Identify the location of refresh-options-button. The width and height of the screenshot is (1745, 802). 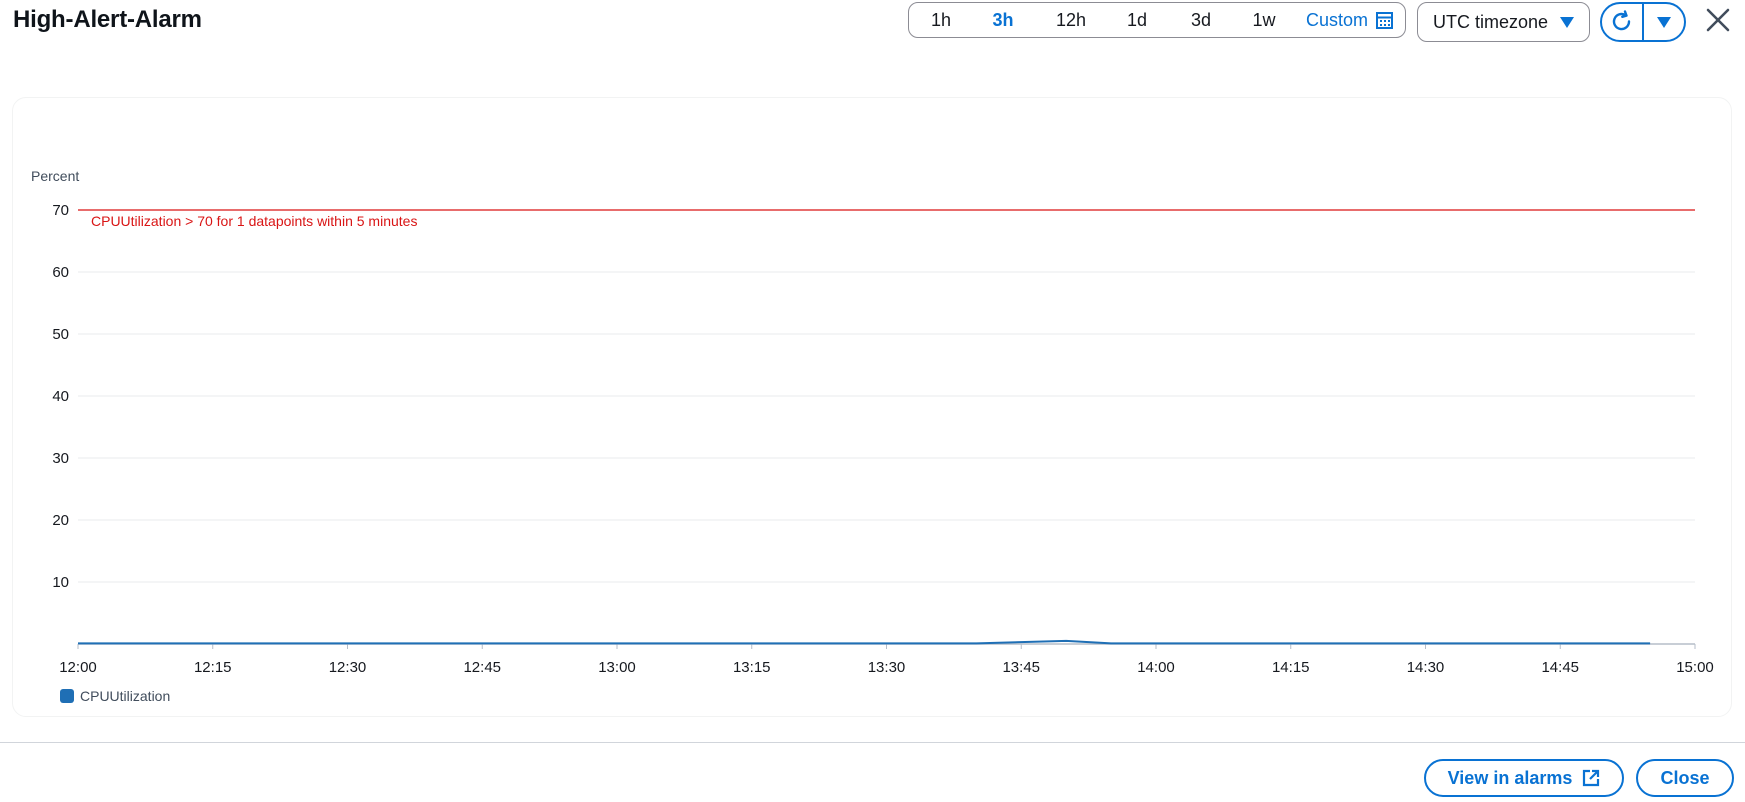
(1664, 22).